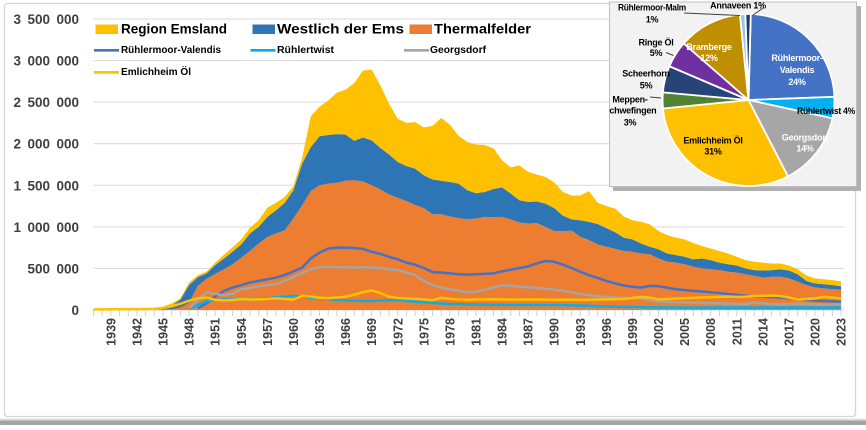  Describe the element at coordinates (805, 149) in the screenshot. I see `svg-text: 14%` at that location.